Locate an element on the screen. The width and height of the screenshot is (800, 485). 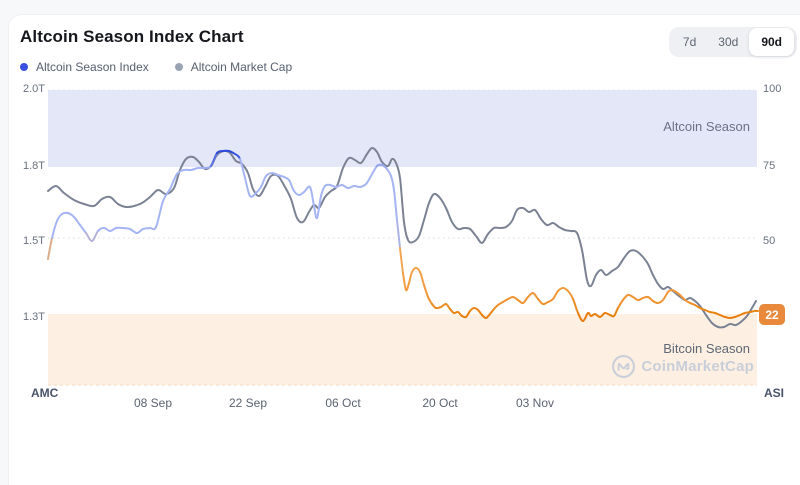
x-axis-tick: 20 Oct is located at coordinates (440, 403).